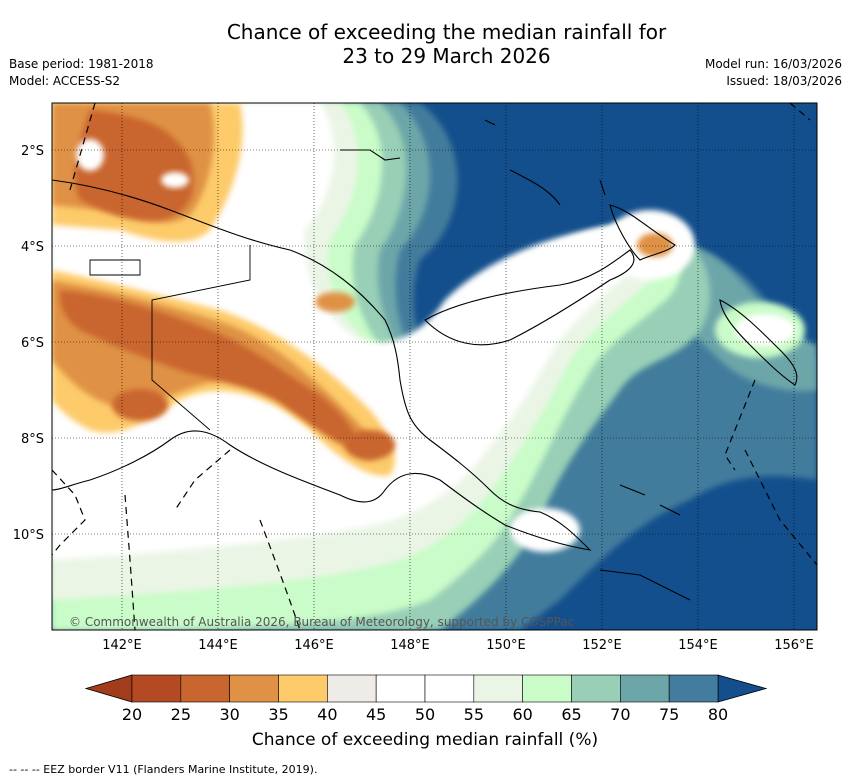  Describe the element at coordinates (773, 73) in the screenshot. I see `meta-right: Model run: 16/03/2026 Issued: 18/03/2026` at that location.